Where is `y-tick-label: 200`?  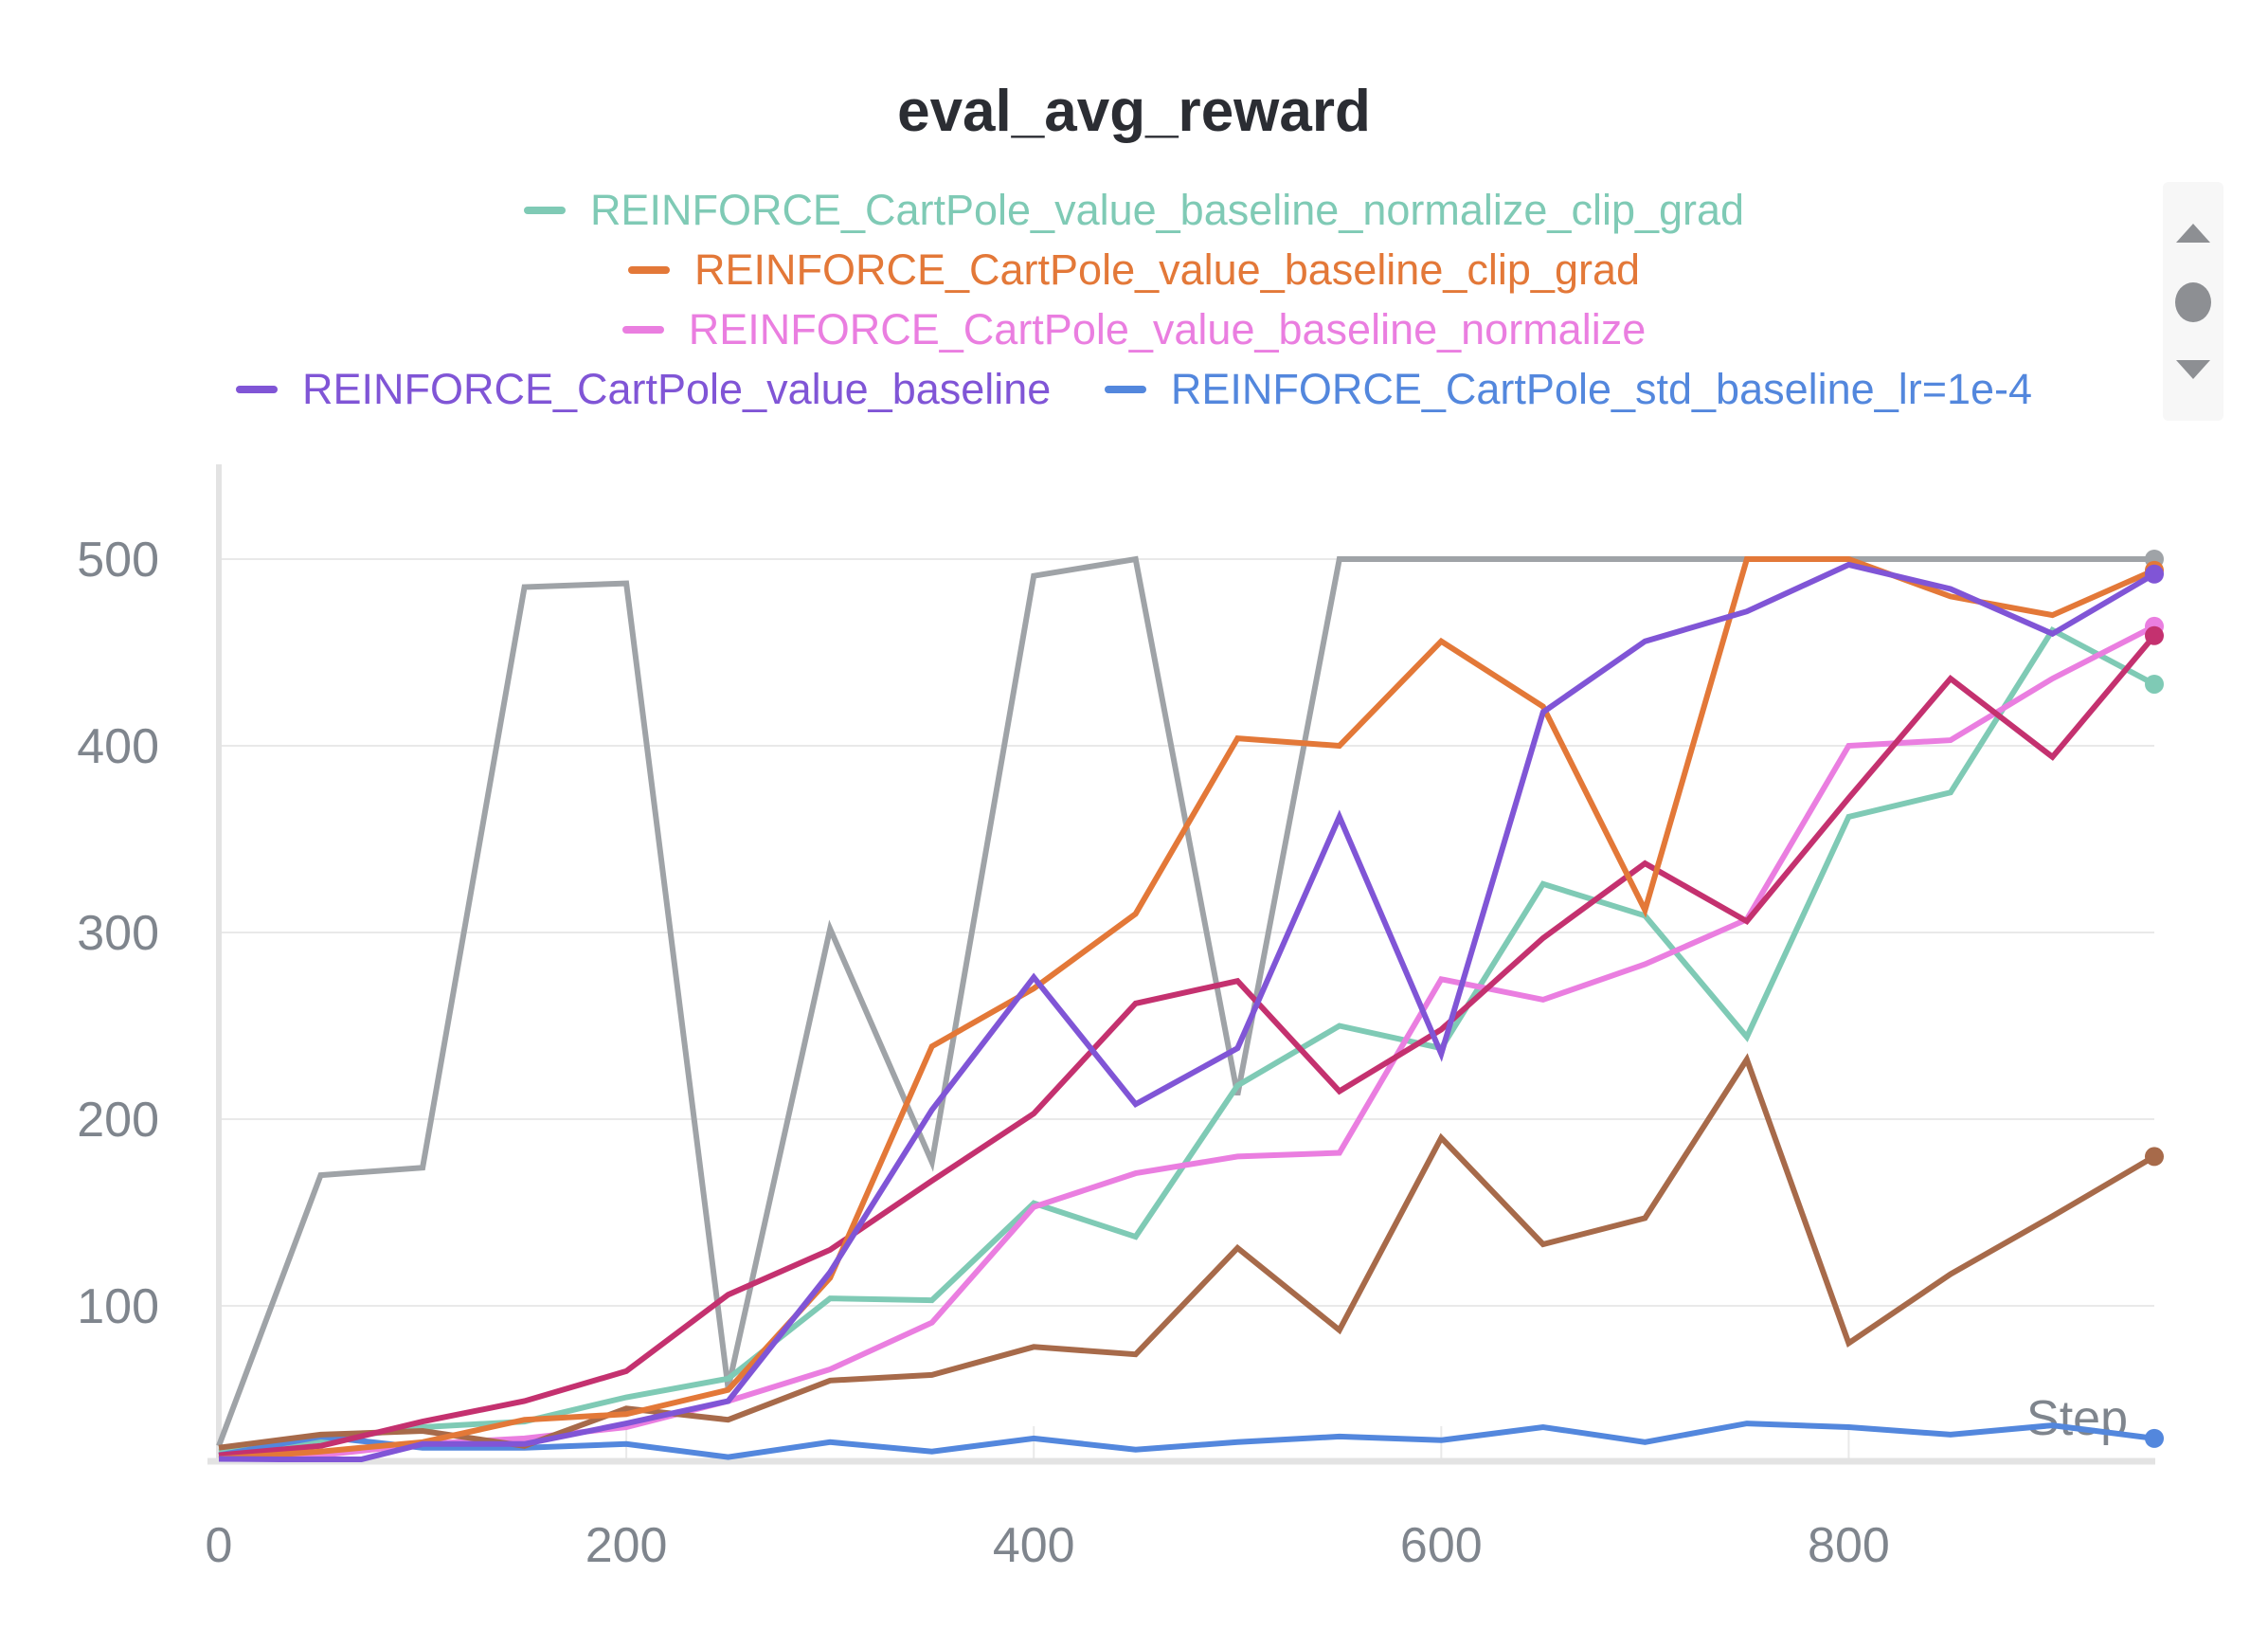 y-tick-label: 200 is located at coordinates (118, 1120).